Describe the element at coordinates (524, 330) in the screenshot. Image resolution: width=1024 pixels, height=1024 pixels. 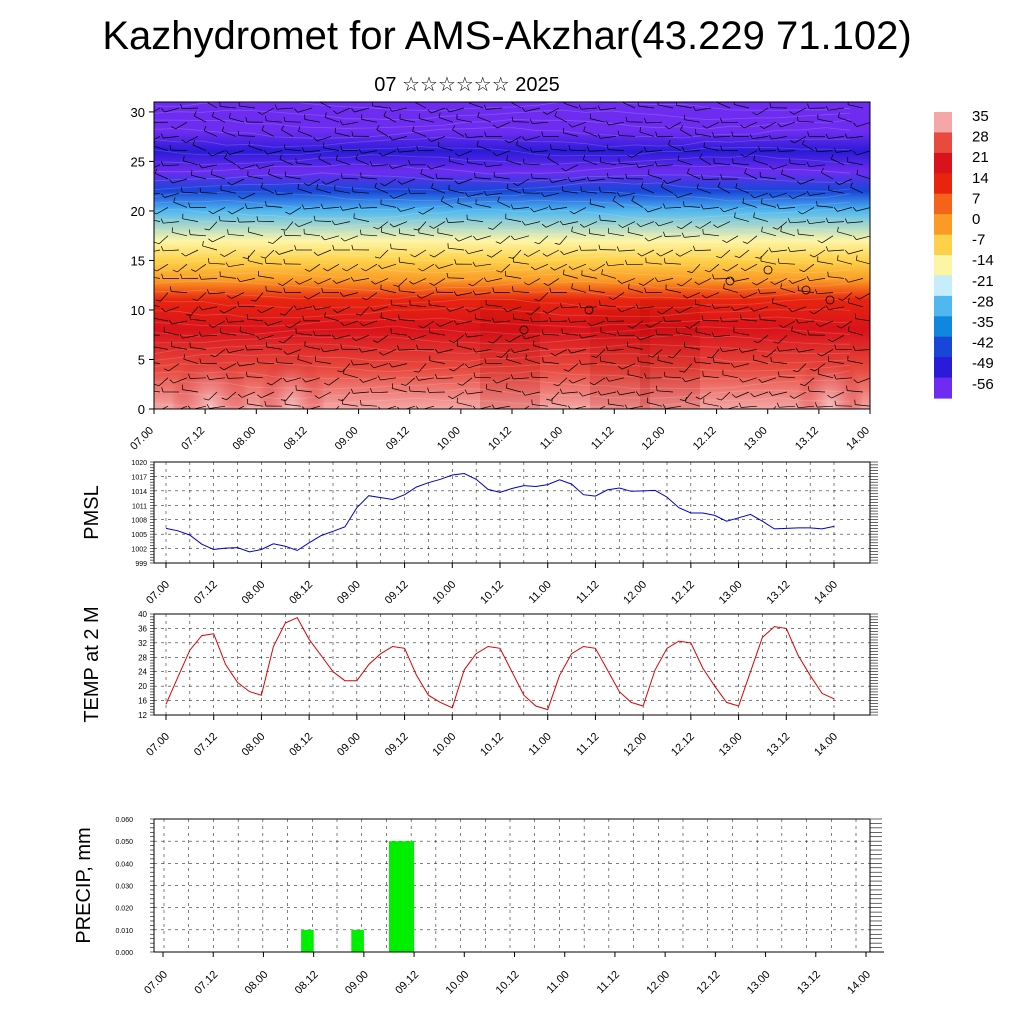
I see `calm-circle` at that location.